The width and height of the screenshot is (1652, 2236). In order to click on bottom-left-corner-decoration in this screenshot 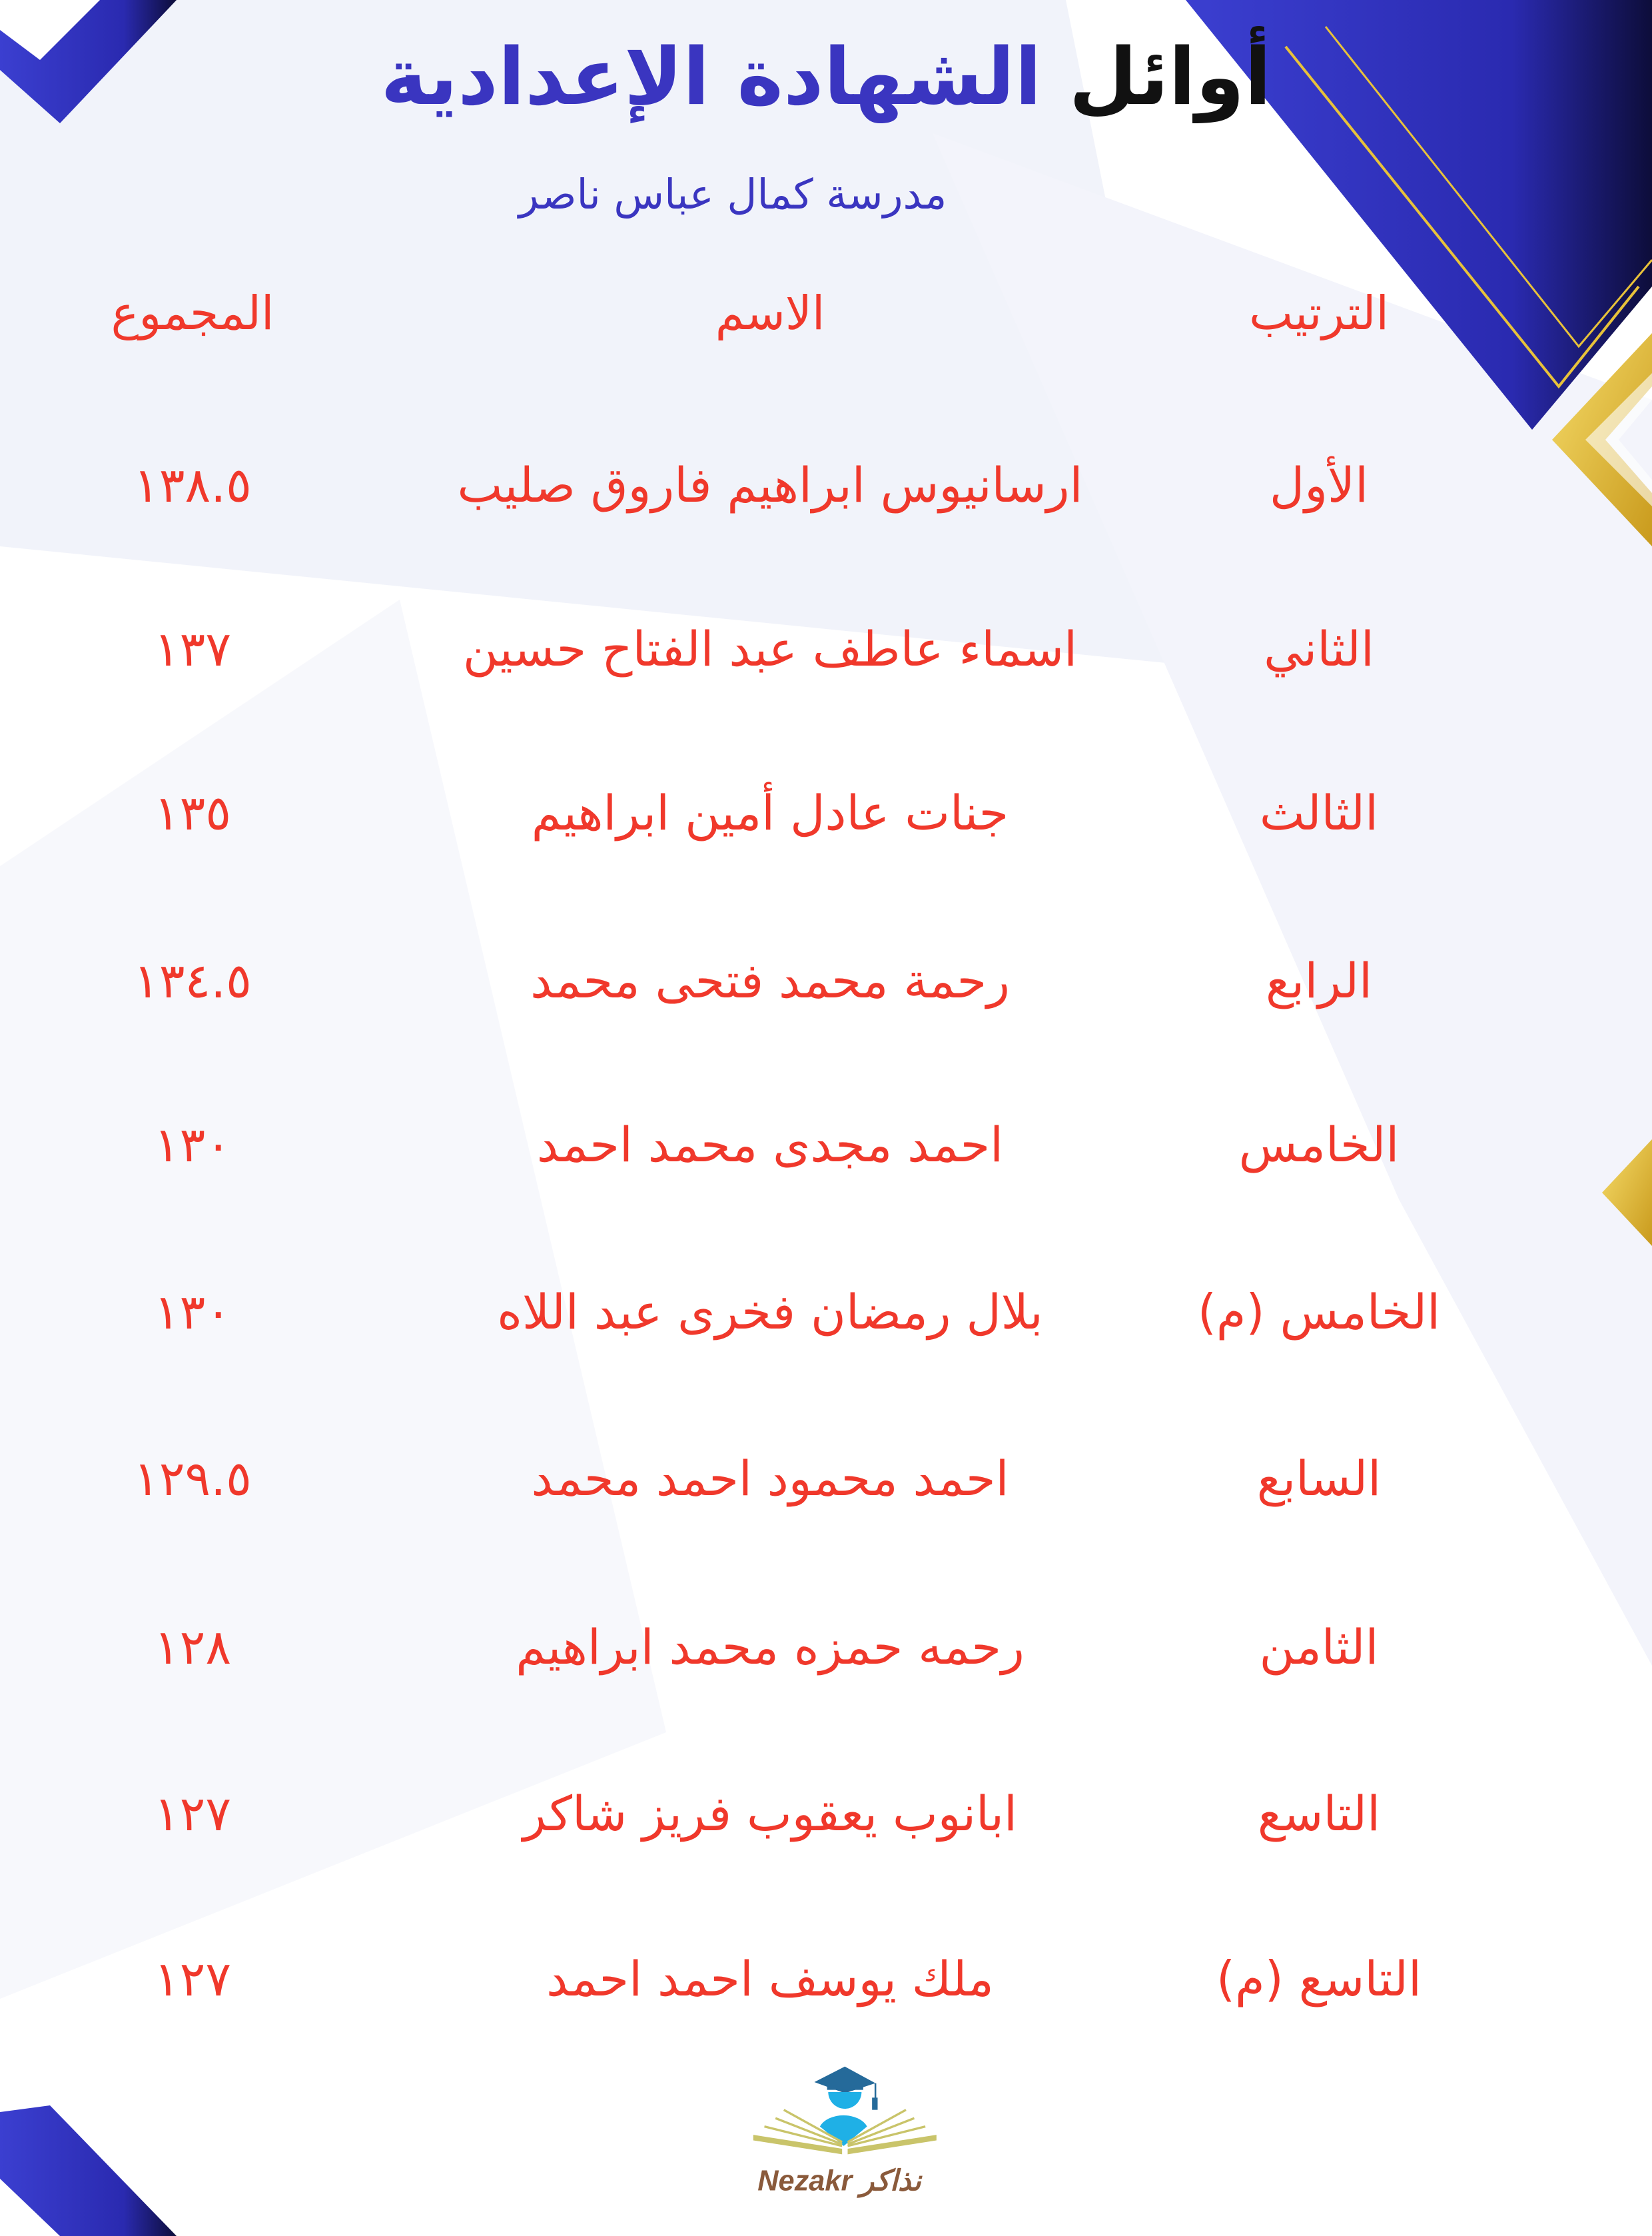, I will do `click(88, 2170)`.